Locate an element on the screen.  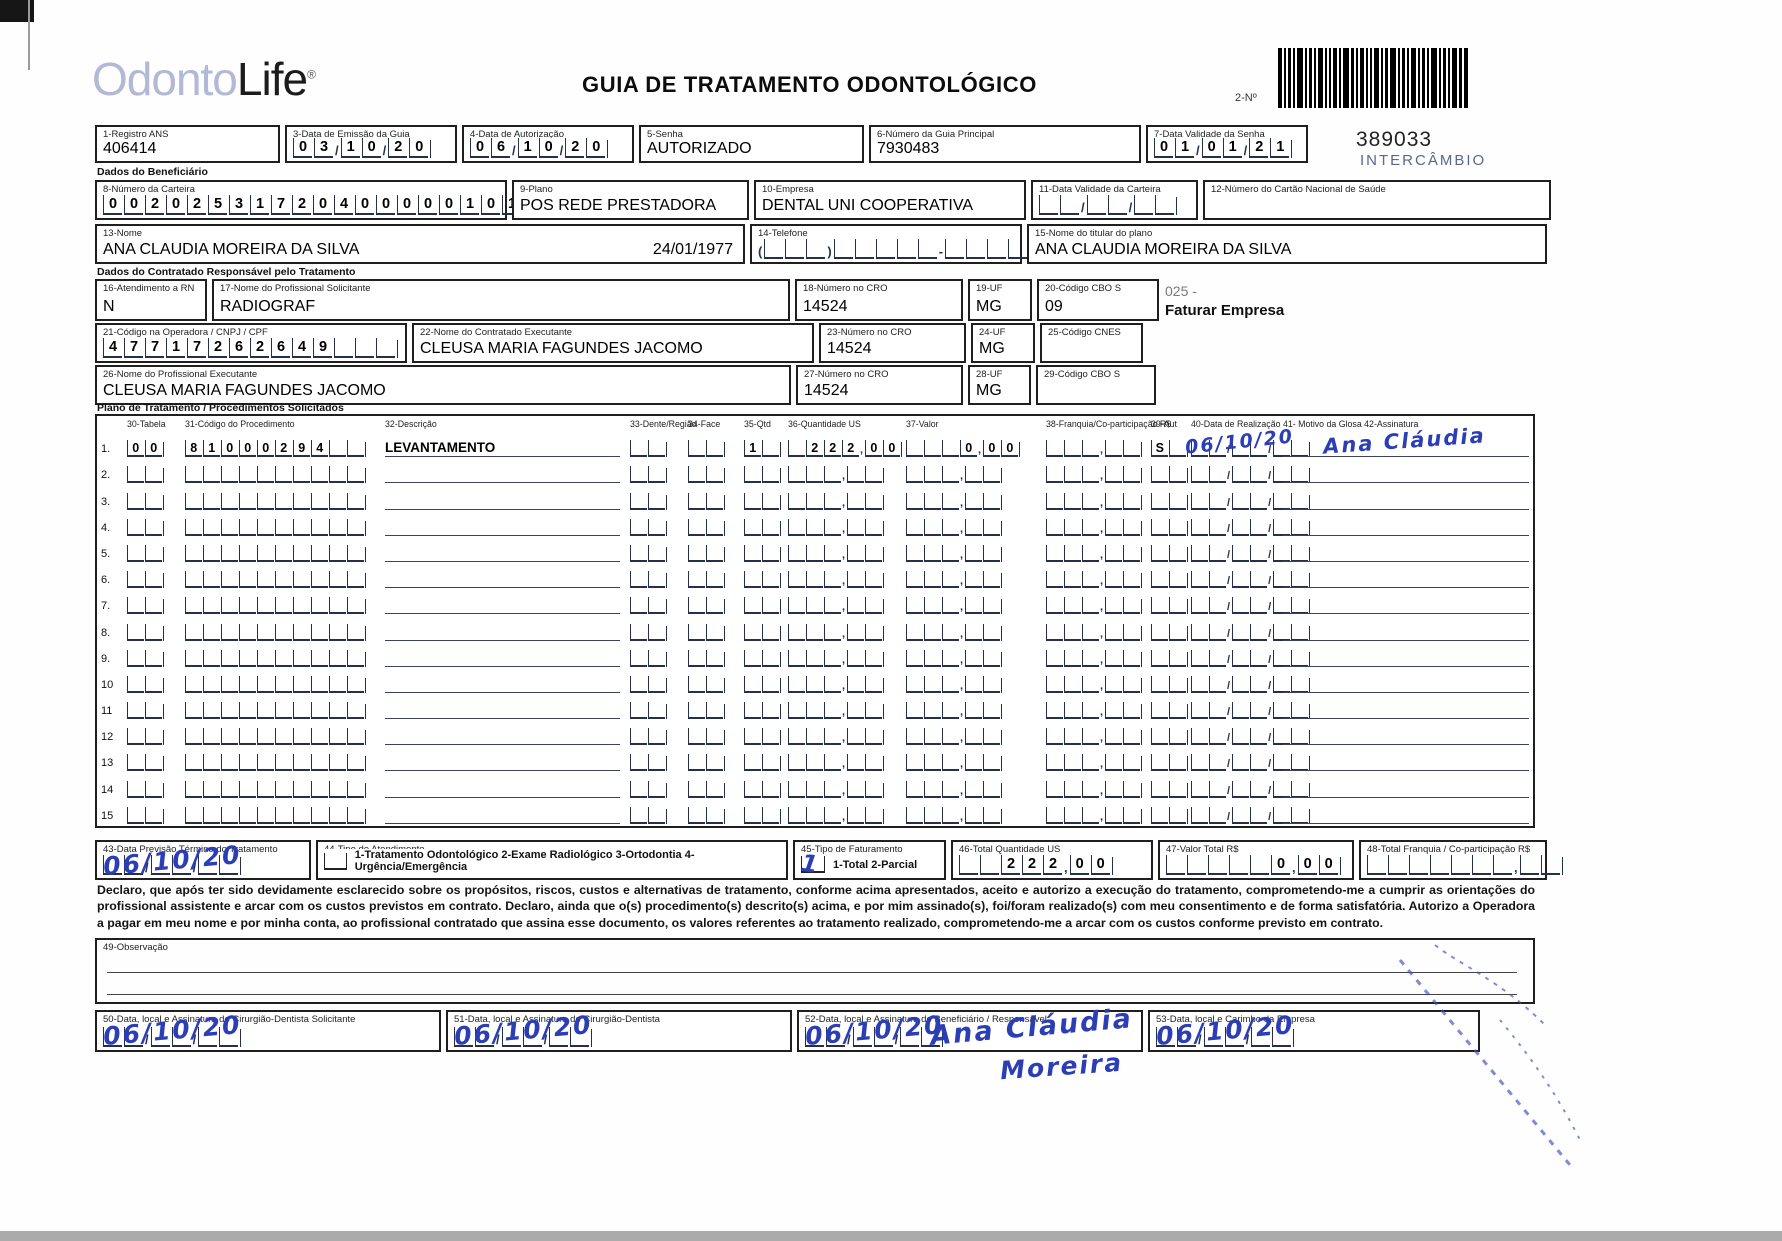
field-value: ANA CLAUDIA MOREIRA DA SILVA is located at coordinates (1163, 249).